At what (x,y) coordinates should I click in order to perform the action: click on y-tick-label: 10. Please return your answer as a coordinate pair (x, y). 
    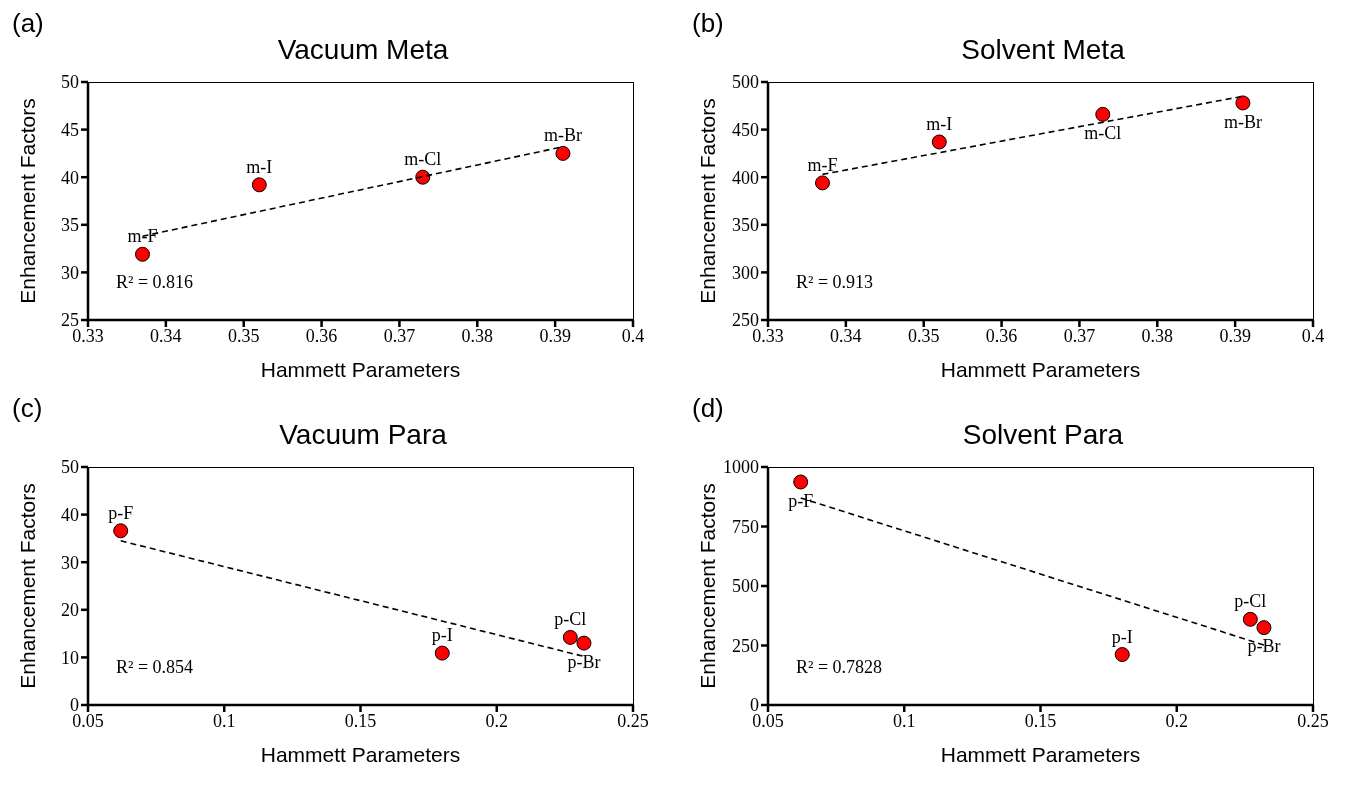
    Looking at the image, I should click on (70, 657).